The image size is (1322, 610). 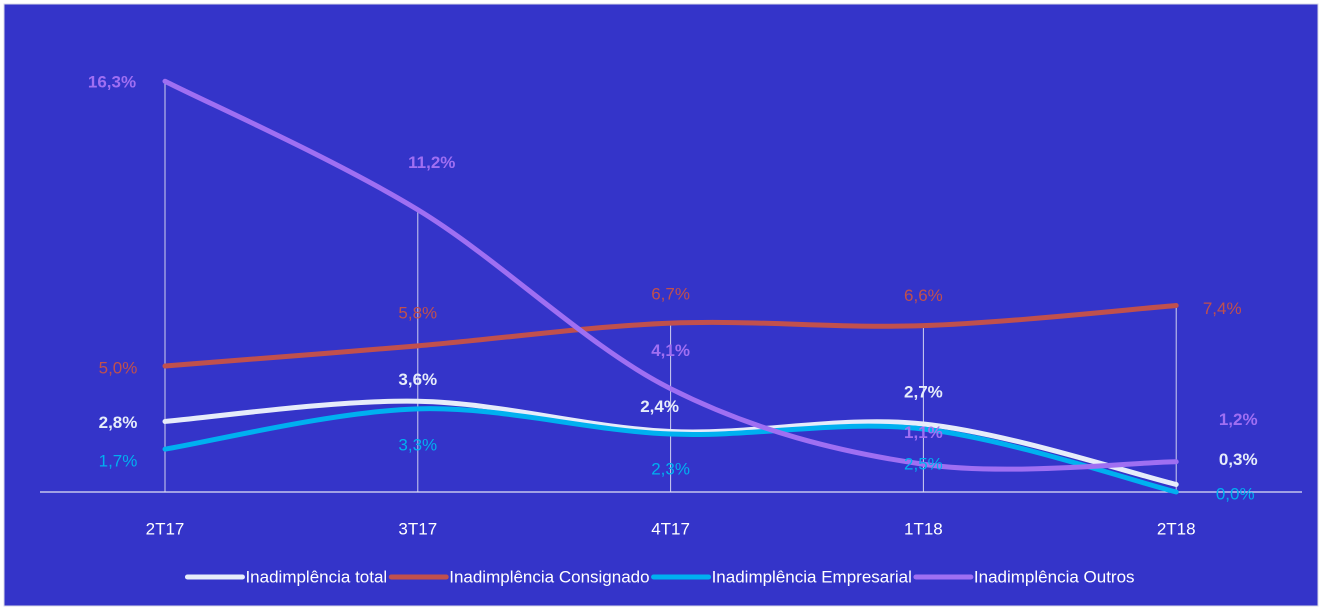 What do you see at coordinates (670, 350) in the screenshot?
I see `data-label: 4,1%` at bounding box center [670, 350].